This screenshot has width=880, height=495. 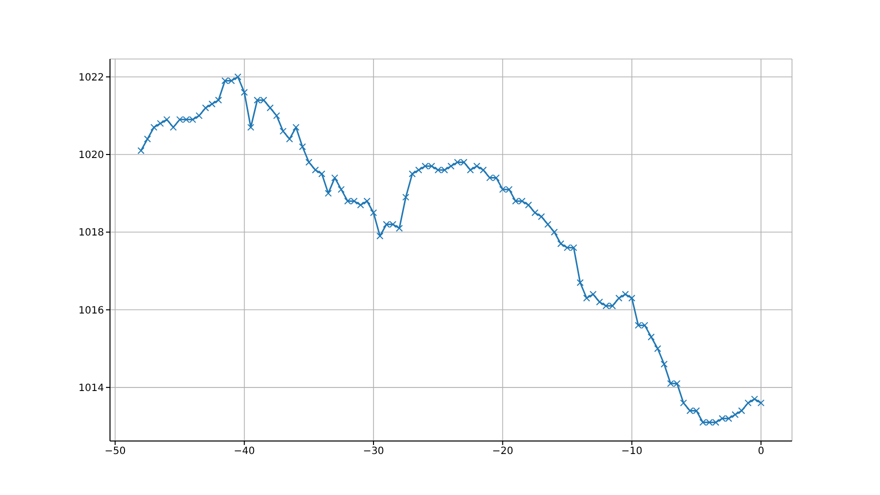 I want to click on x-tick-label: −40, so click(x=244, y=452).